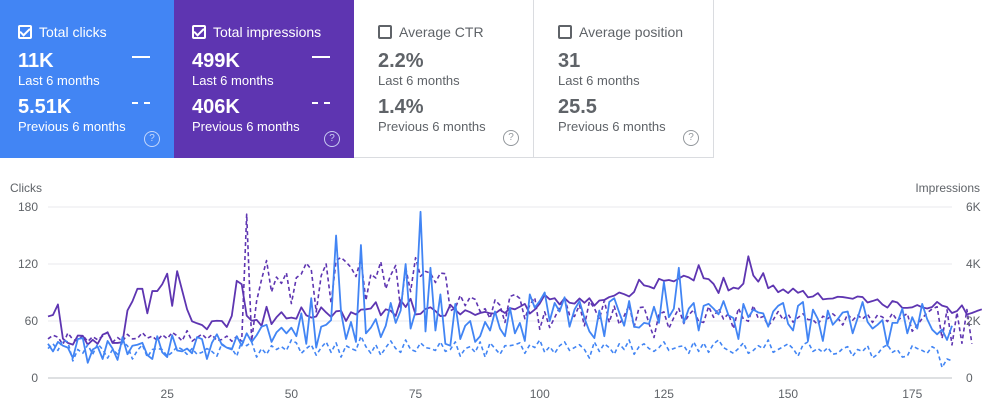  I want to click on current-metric: 499K Last 6 months, so click(233, 69).